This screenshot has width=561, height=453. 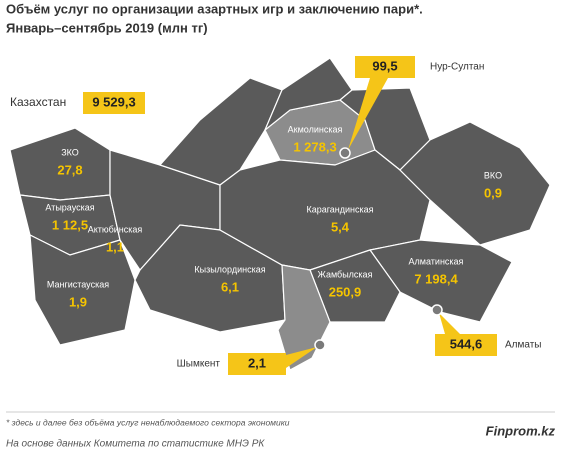 What do you see at coordinates (78, 301) in the screenshot?
I see `region-value: 1,9` at bounding box center [78, 301].